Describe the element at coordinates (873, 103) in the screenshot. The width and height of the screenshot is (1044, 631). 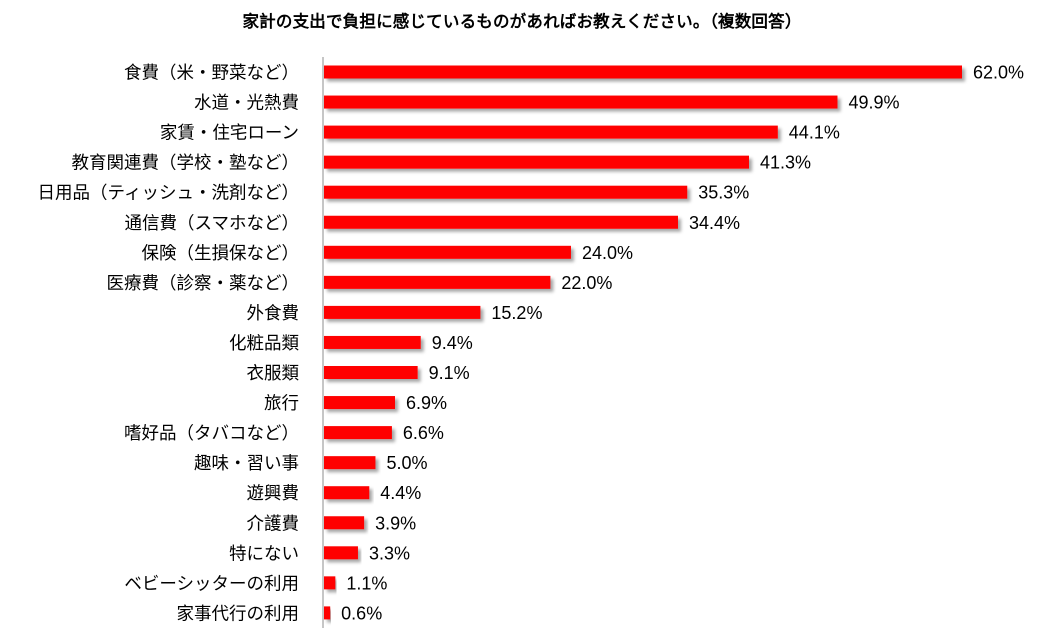
I see `value-label: 49.9%` at that location.